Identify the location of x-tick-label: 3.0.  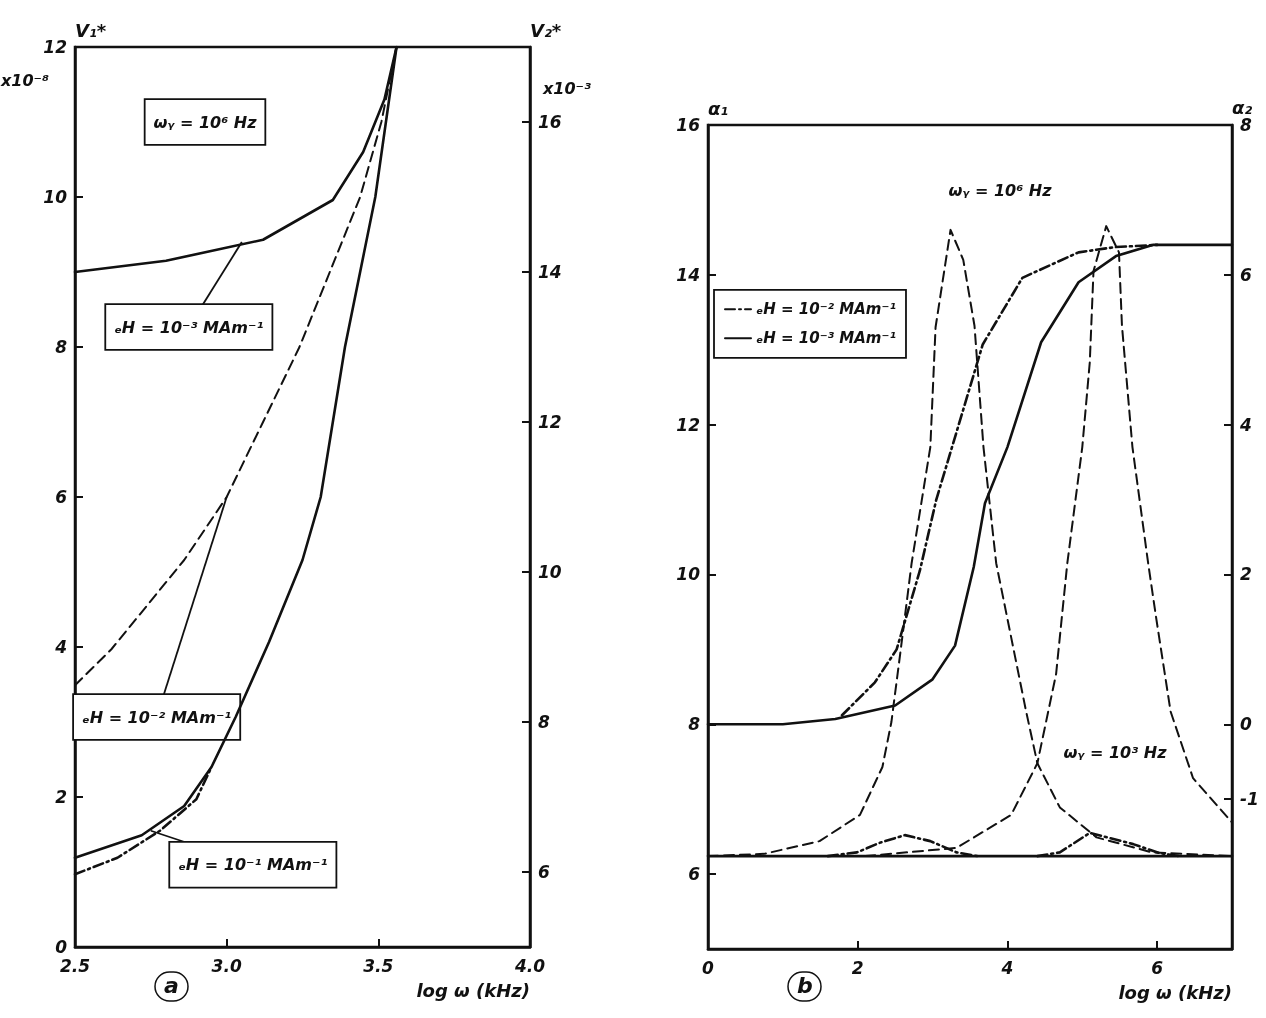
(226, 965).